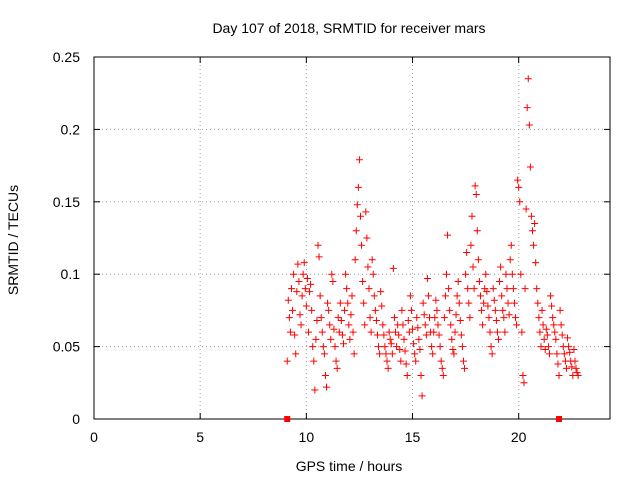  Describe the element at coordinates (307, 437) in the screenshot. I see `x-tick-label: 10` at that location.